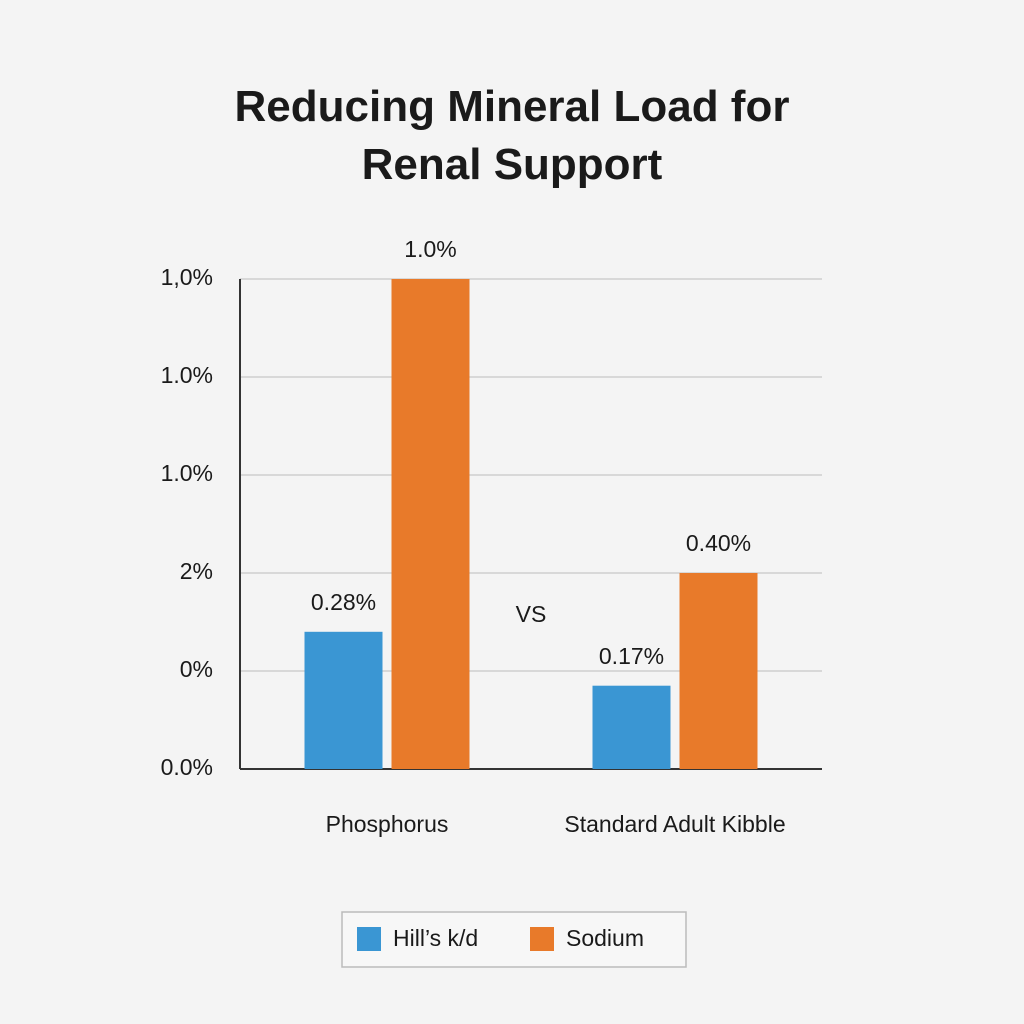 The image size is (1024, 1024). Describe the element at coordinates (187, 277) in the screenshot. I see `y-tick-label: 1,0%` at that location.